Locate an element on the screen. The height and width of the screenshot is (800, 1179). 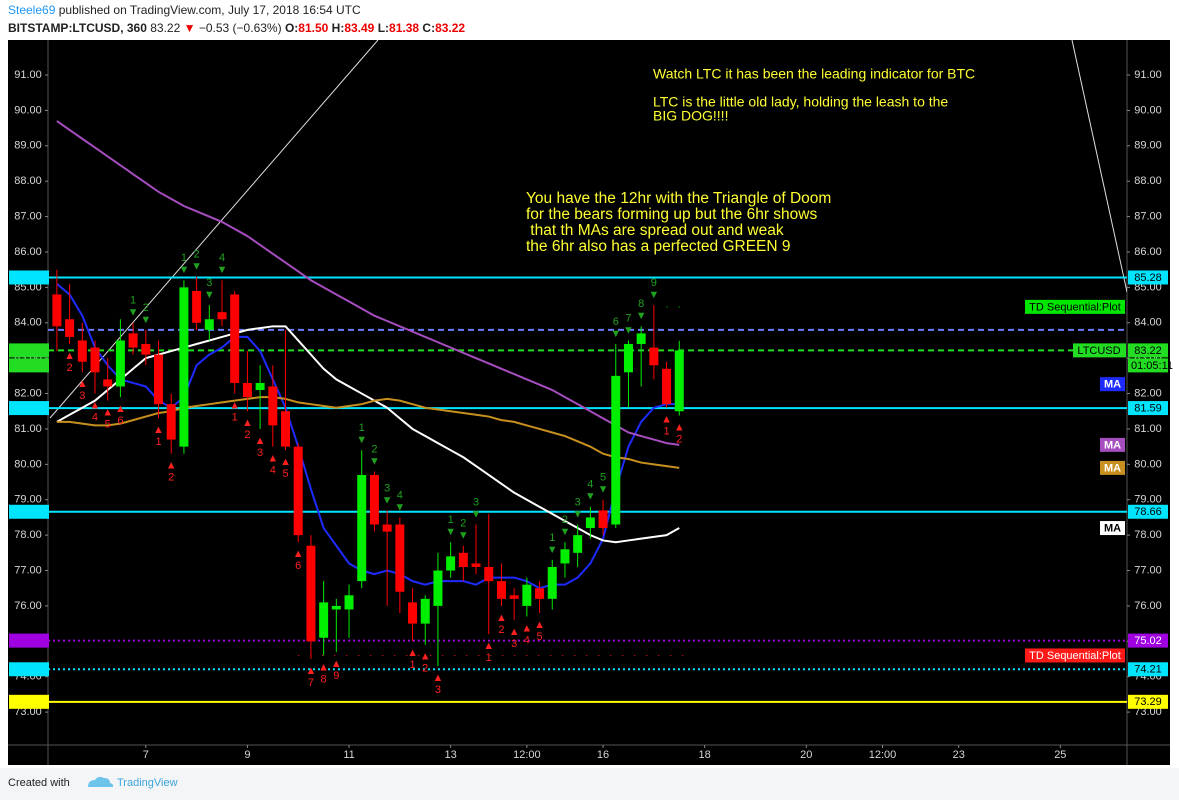
y-tick-label: 77.00 is located at coordinates (28, 570).